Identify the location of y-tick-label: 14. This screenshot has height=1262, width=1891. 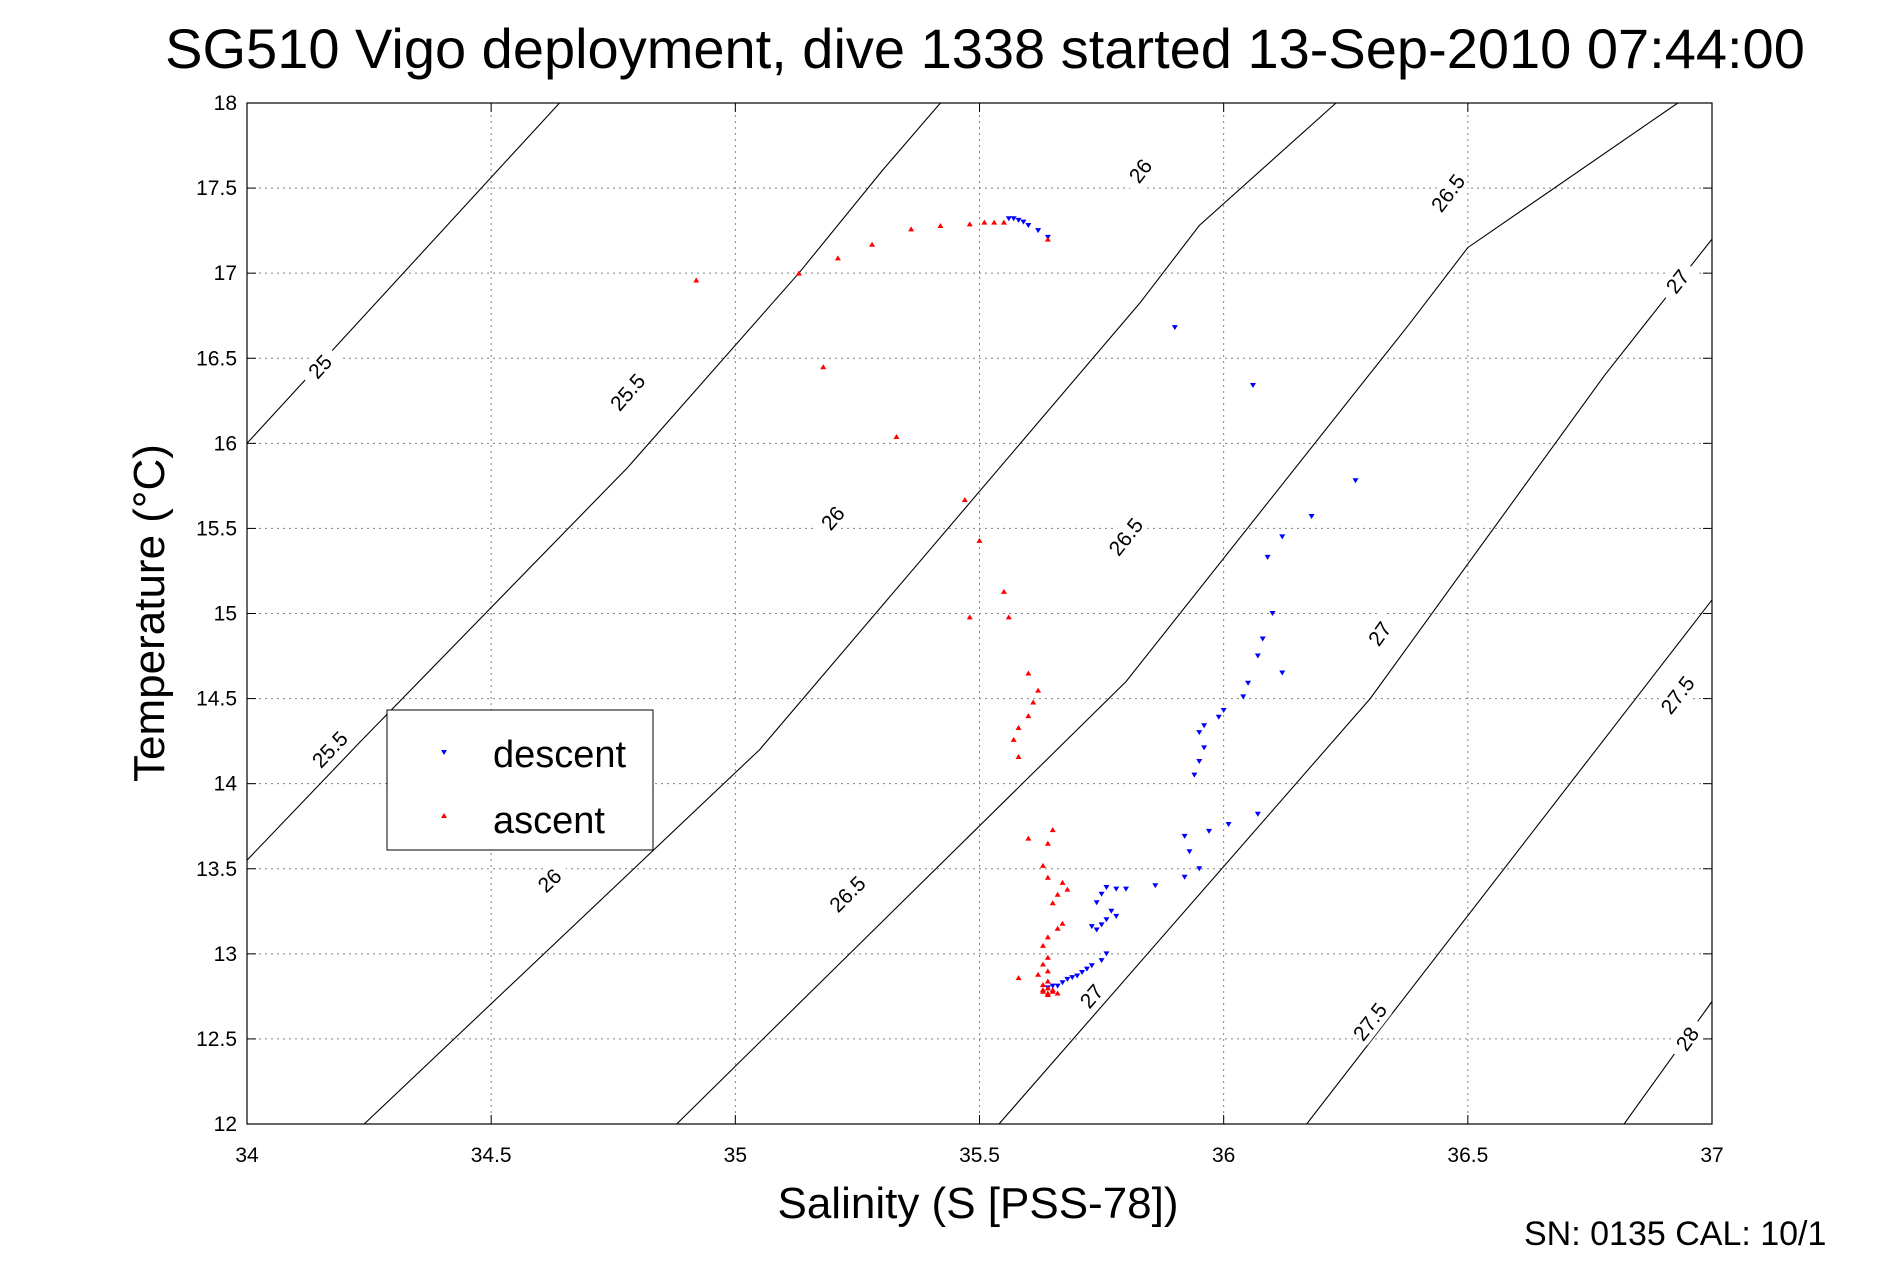
(226, 784).